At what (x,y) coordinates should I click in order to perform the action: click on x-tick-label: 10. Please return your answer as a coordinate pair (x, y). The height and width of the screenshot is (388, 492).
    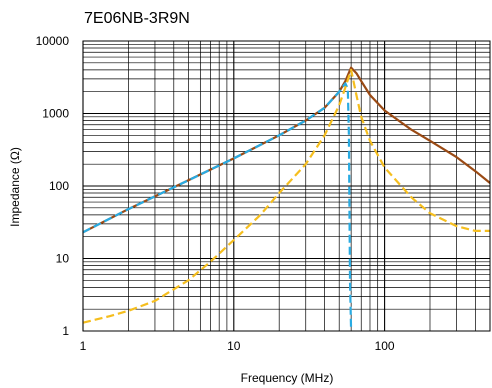
    Looking at the image, I should click on (234, 346).